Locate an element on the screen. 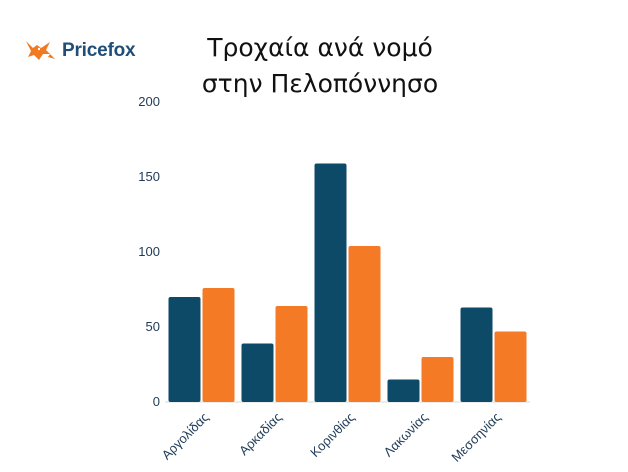 This screenshot has width=628, height=472. y-tick-label: 50 is located at coordinates (153, 326).